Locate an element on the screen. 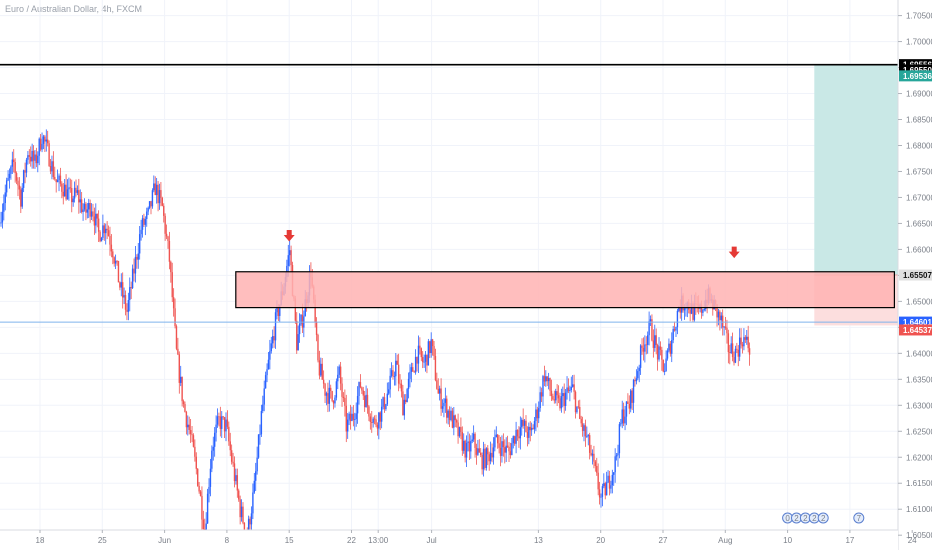  price-tick-label: 1.65000 is located at coordinates (919, 301).